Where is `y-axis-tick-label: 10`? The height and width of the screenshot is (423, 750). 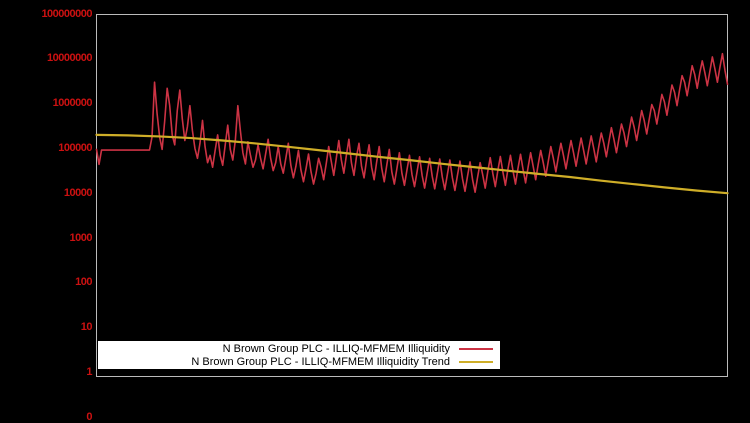 y-axis-tick-label: 10 is located at coordinates (86, 327).